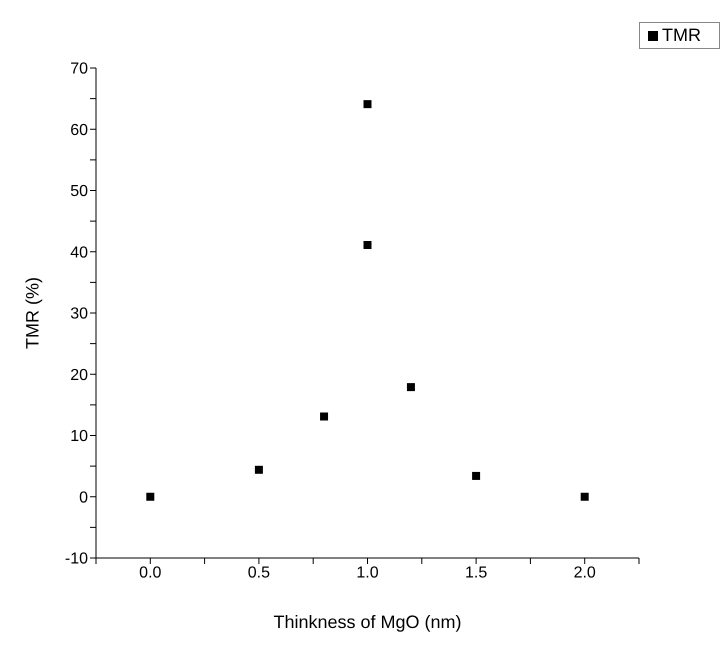 Image resolution: width=724 pixels, height=654 pixels. Describe the element at coordinates (76, 559) in the screenshot. I see `y-tick-label: -10` at that location.